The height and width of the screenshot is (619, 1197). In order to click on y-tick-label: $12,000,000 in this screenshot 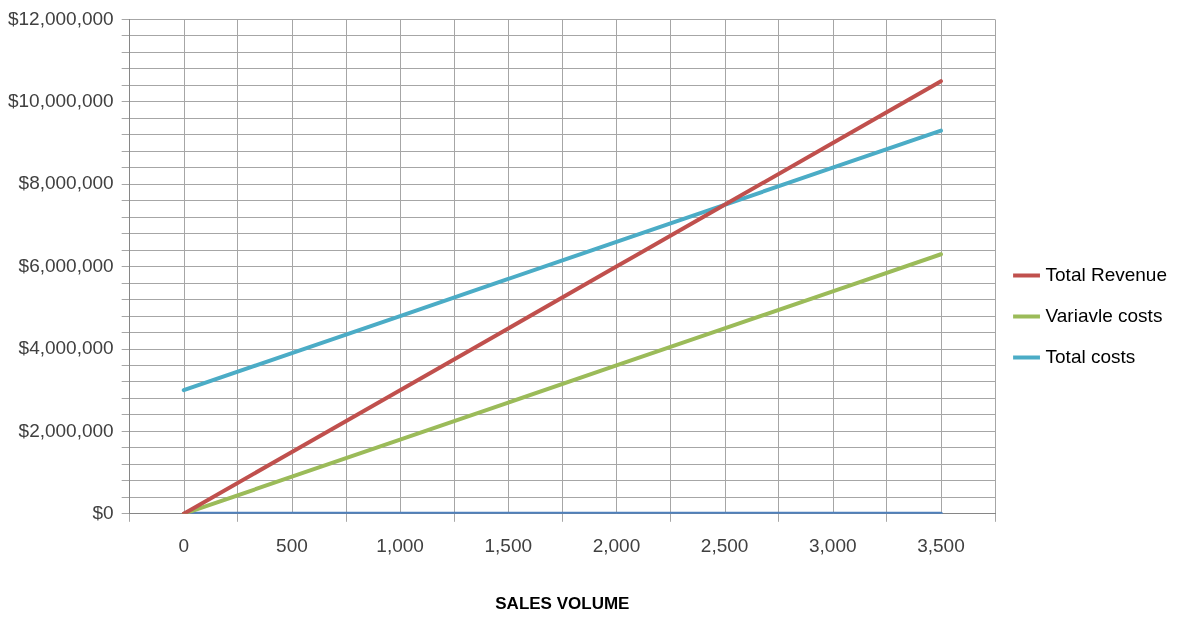, I will do `click(60, 18)`.